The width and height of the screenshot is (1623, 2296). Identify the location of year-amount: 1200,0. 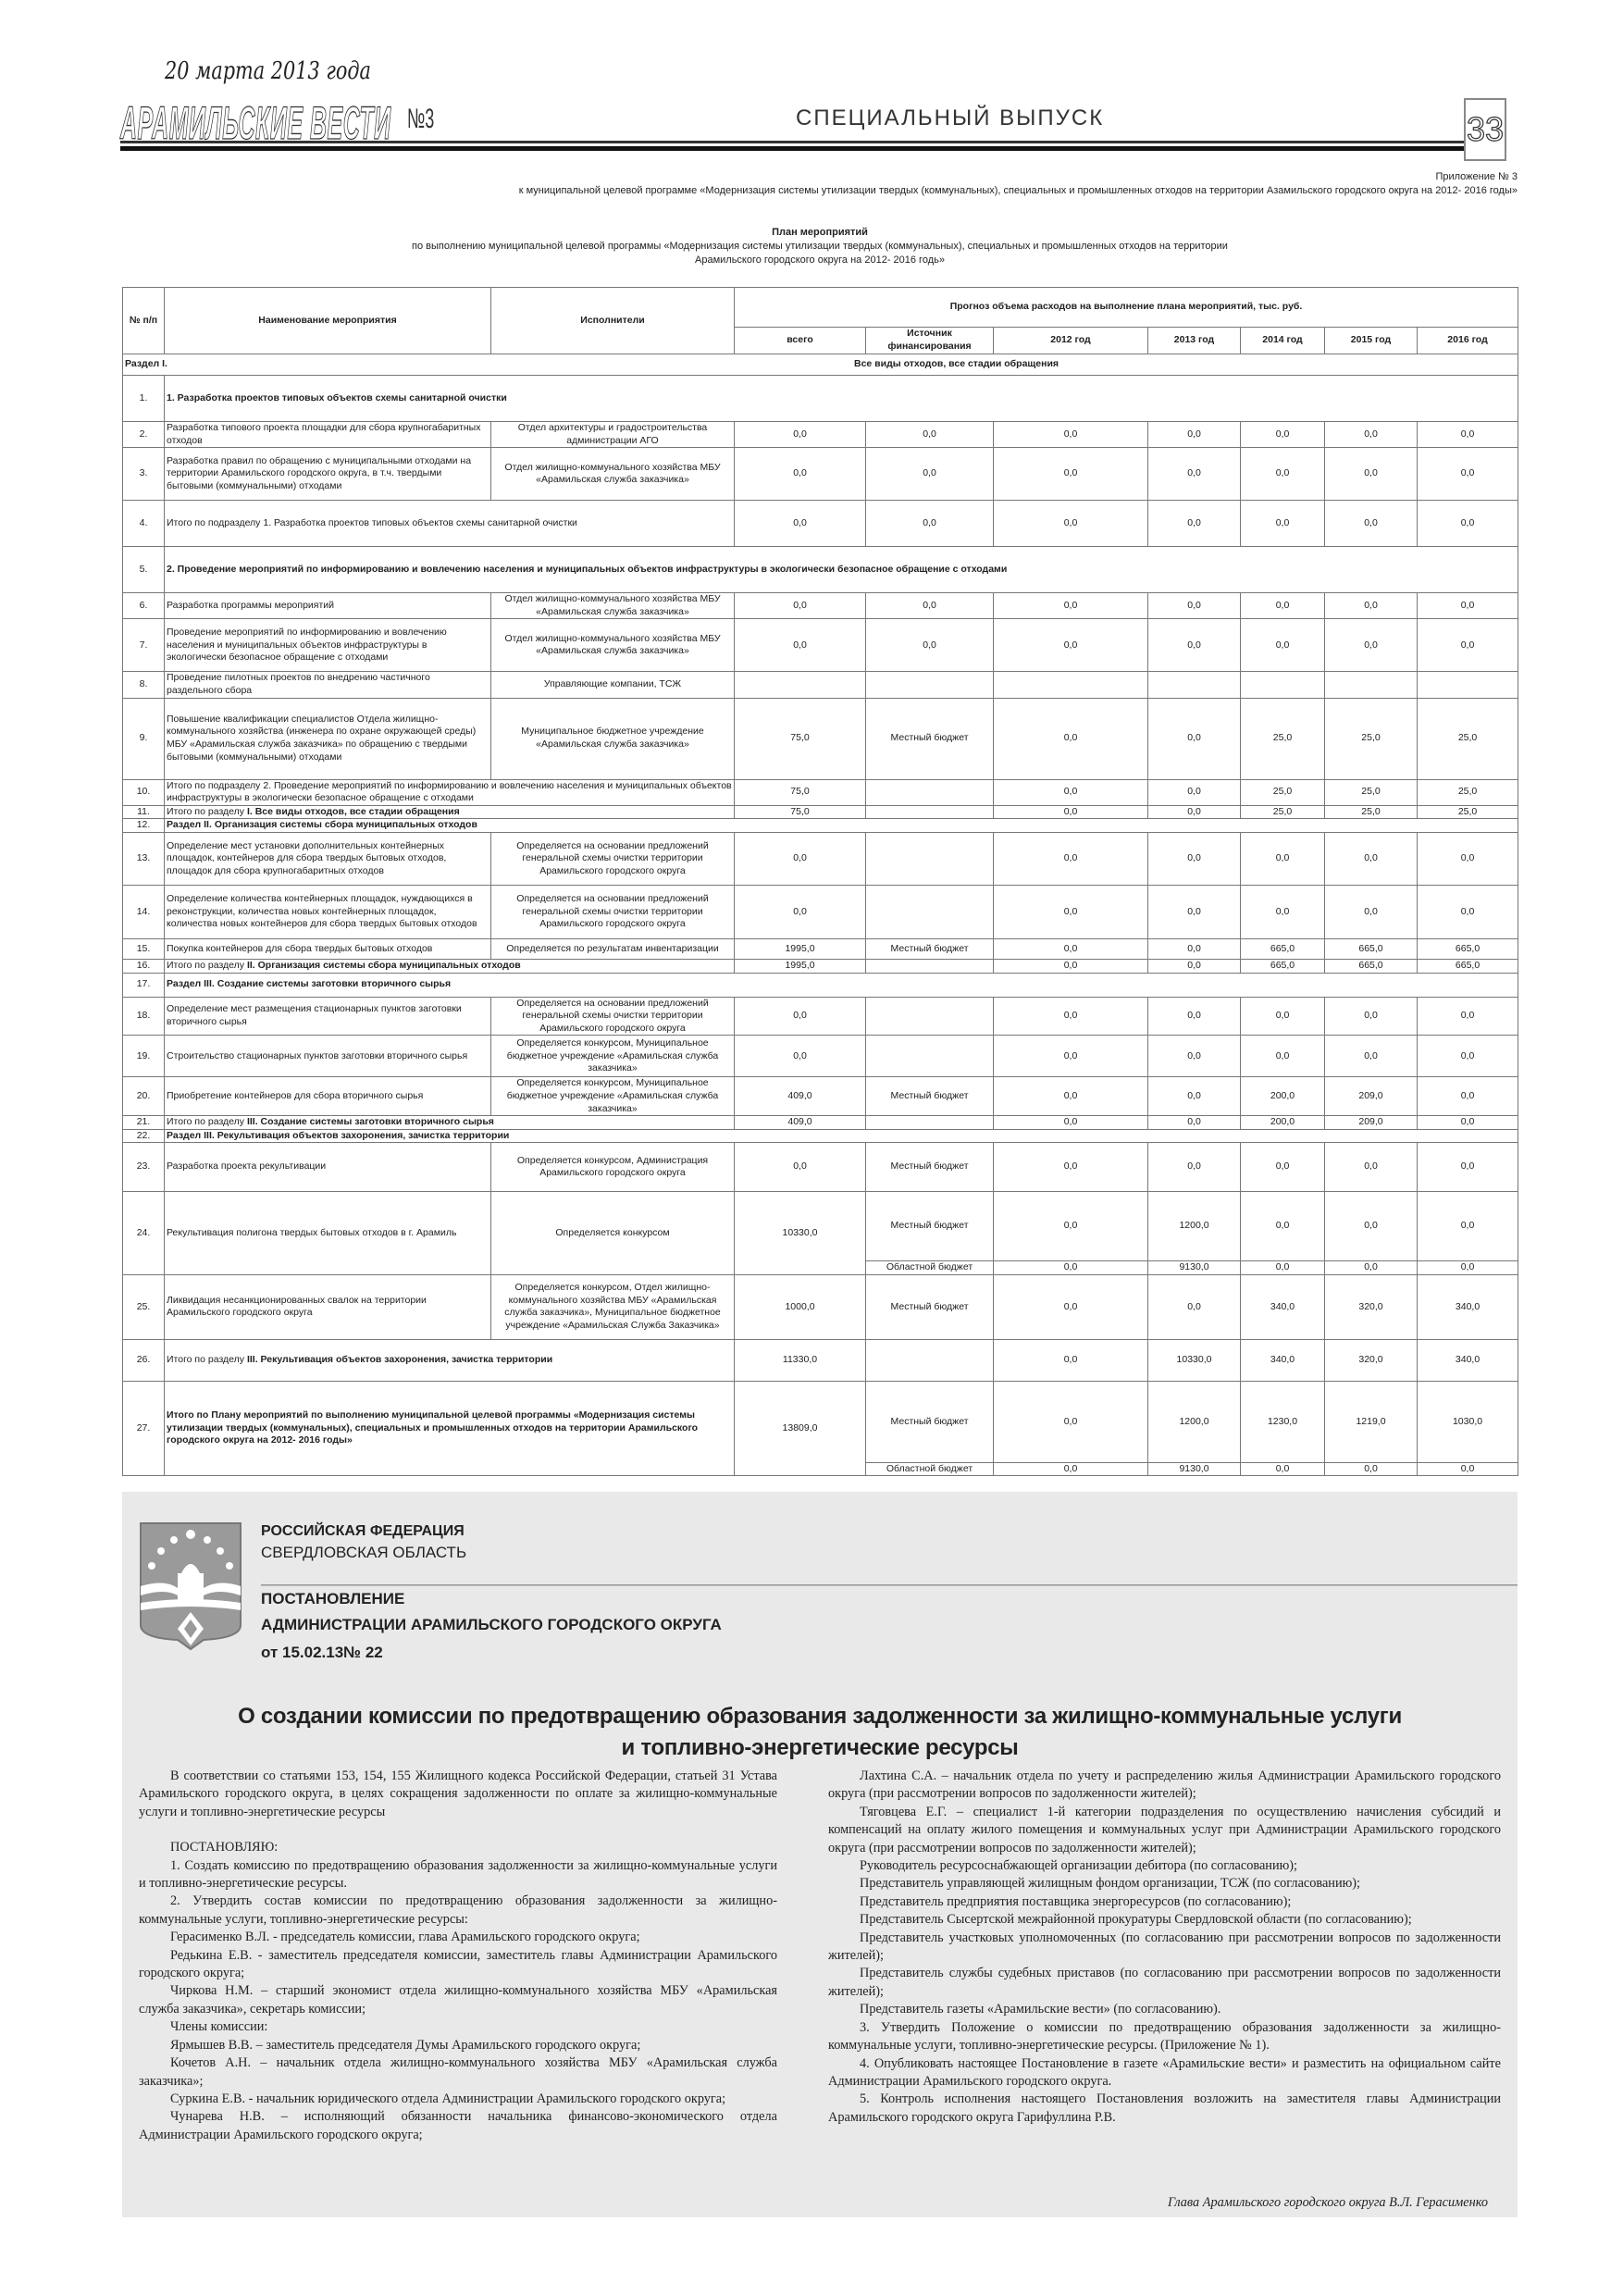
(1194, 1226).